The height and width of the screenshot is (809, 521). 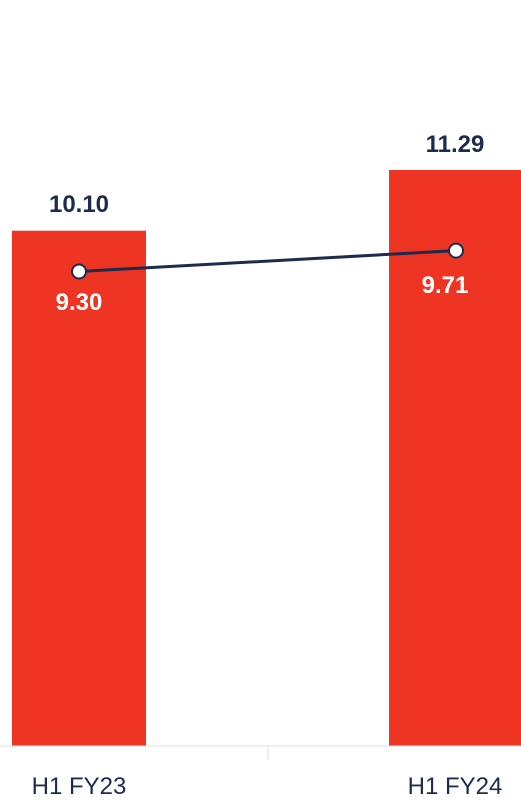 What do you see at coordinates (455, 786) in the screenshot?
I see `x-tick-label: H1 FY24` at bounding box center [455, 786].